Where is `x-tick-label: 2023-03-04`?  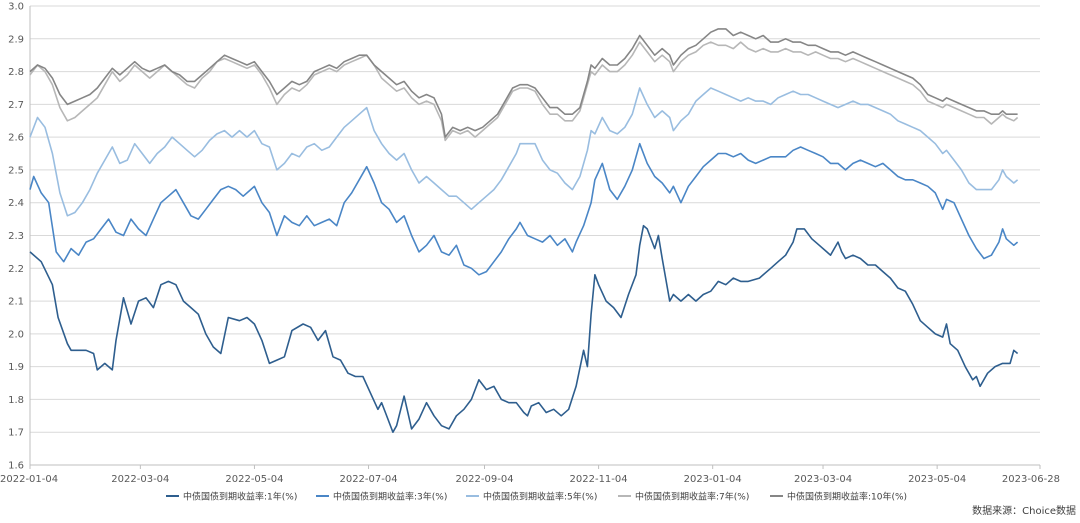 x-tick-label: 2023-03-04 is located at coordinates (823, 479).